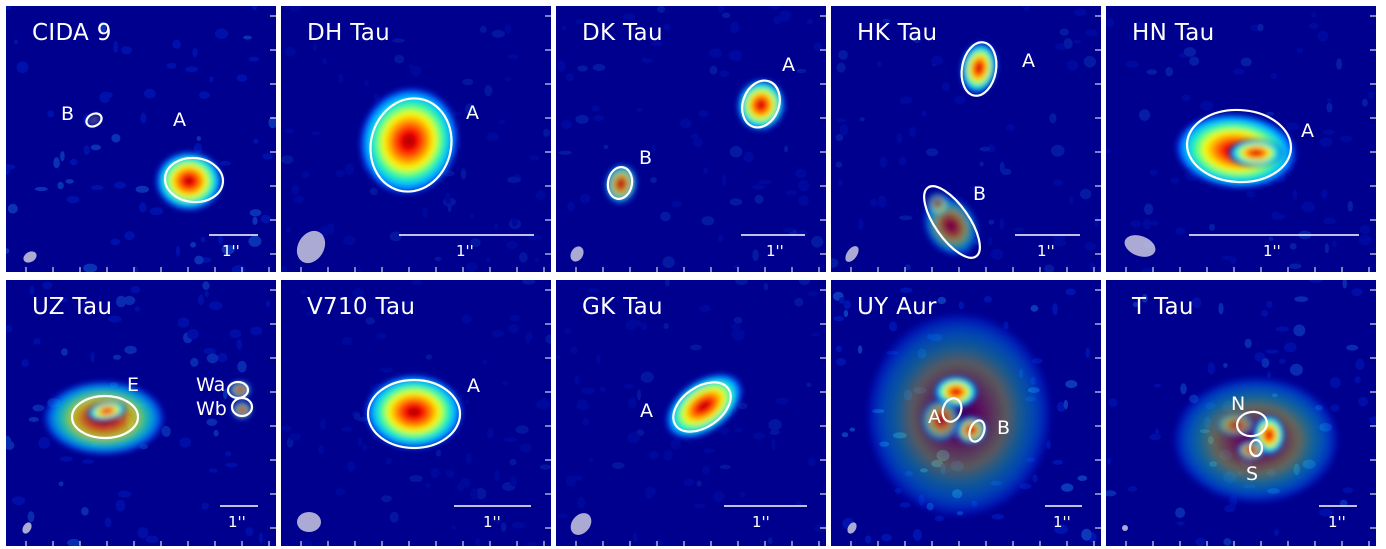  I want to click on component-label: Wa, so click(211, 385).